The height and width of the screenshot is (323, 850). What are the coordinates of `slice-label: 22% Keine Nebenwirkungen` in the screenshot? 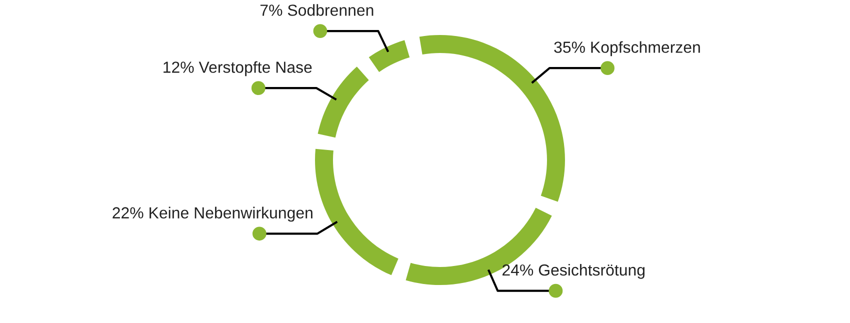 It's located at (212, 214).